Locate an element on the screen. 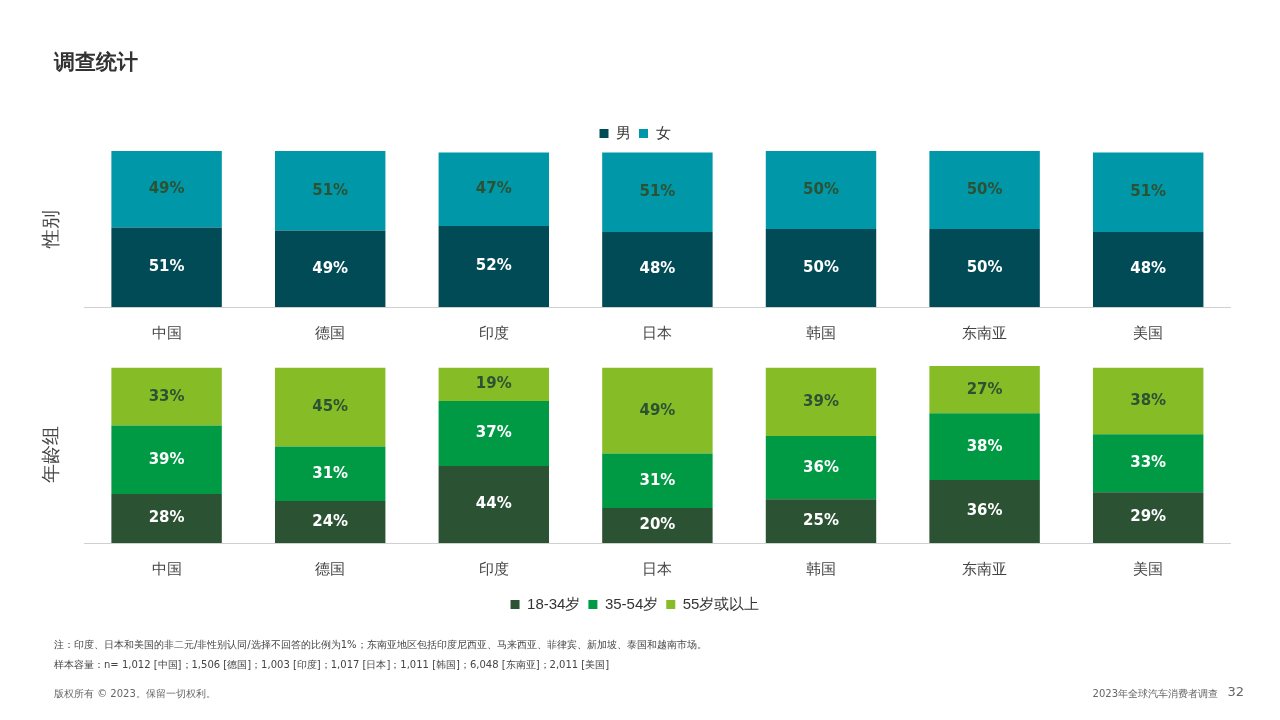 This screenshot has height=720, width=1280. legend-label: 18-34岁 is located at coordinates (554, 603).